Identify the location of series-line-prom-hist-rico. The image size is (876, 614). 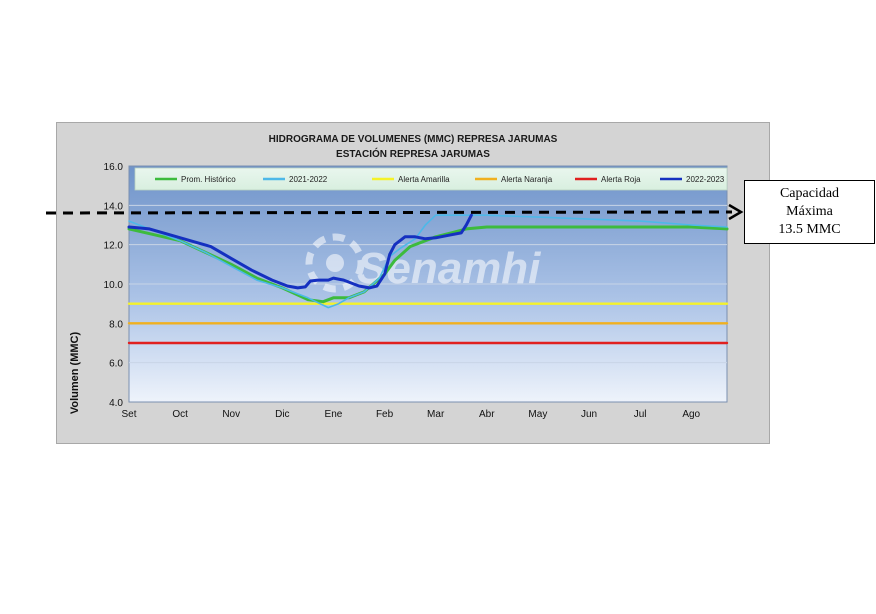
(428, 264).